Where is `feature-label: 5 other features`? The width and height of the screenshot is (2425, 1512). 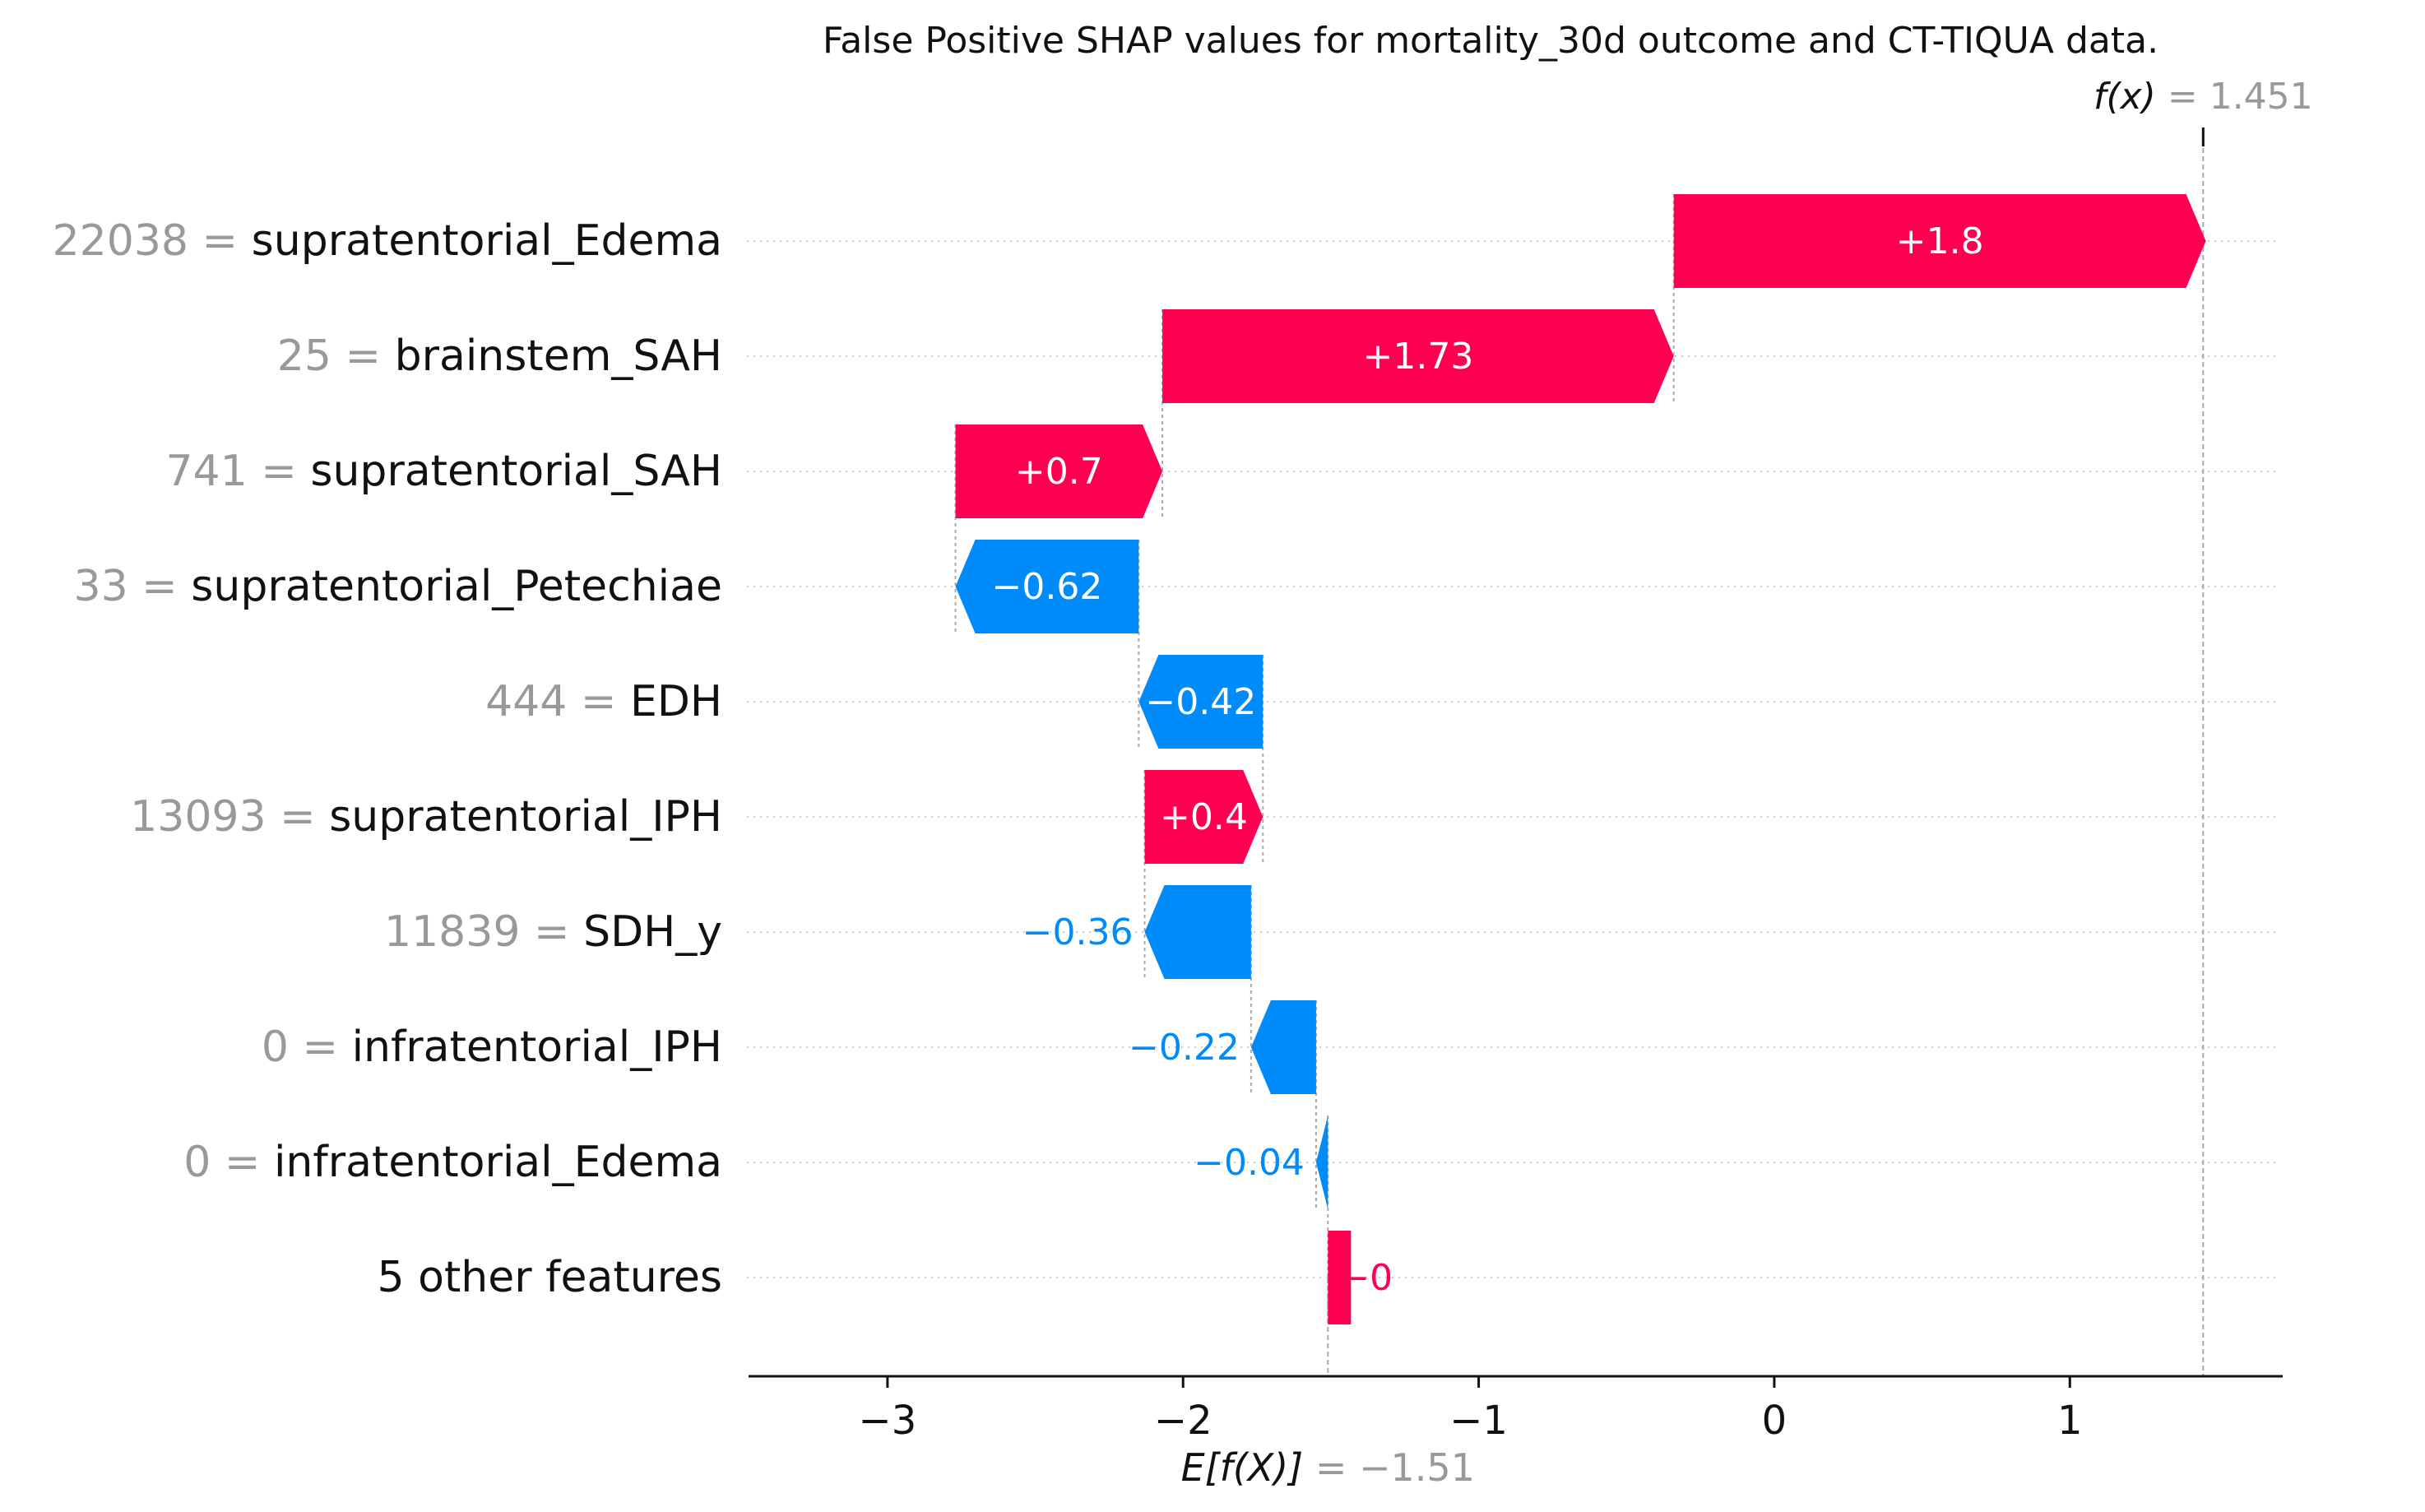 feature-label: 5 other features is located at coordinates (549, 1277).